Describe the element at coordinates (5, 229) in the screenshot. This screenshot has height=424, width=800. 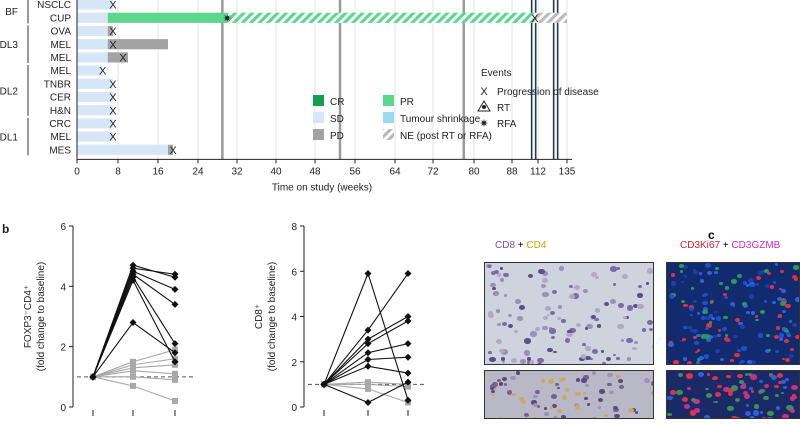
I see `panel-b-letter: b` at that location.